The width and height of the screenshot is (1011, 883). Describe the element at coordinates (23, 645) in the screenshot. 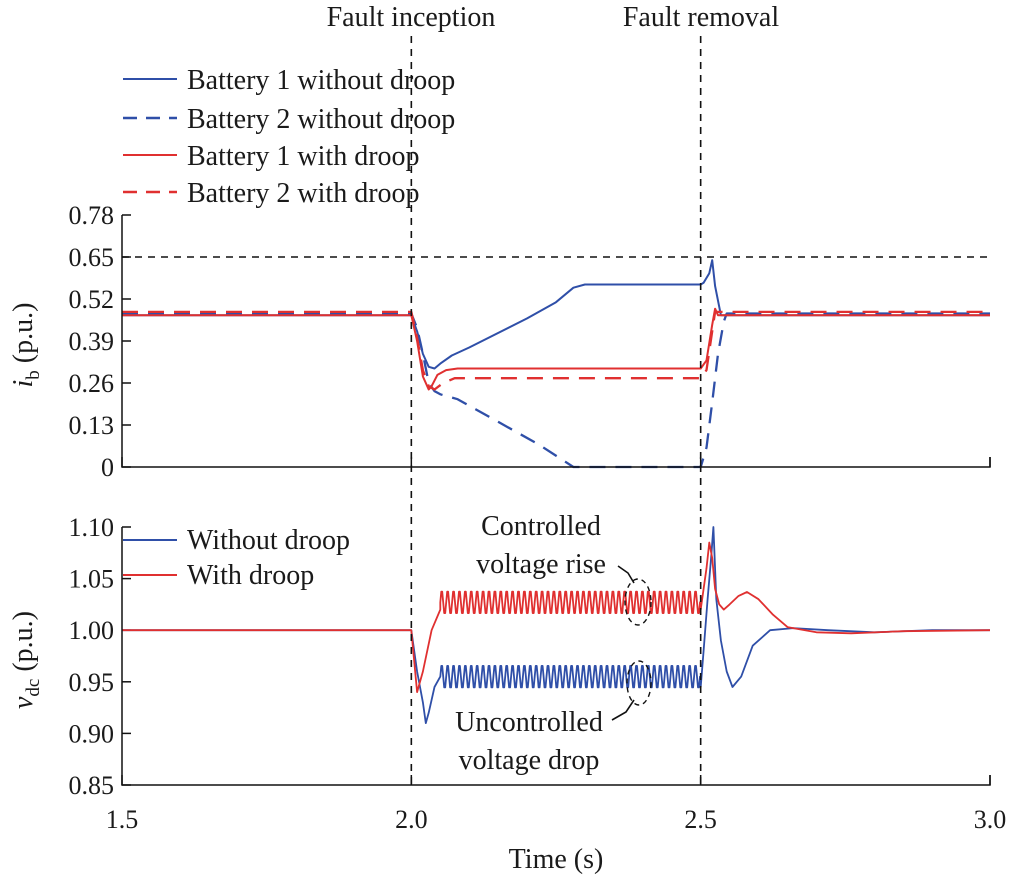

I see `bottom-y-axis-title-unit: (p.u.)` at that location.